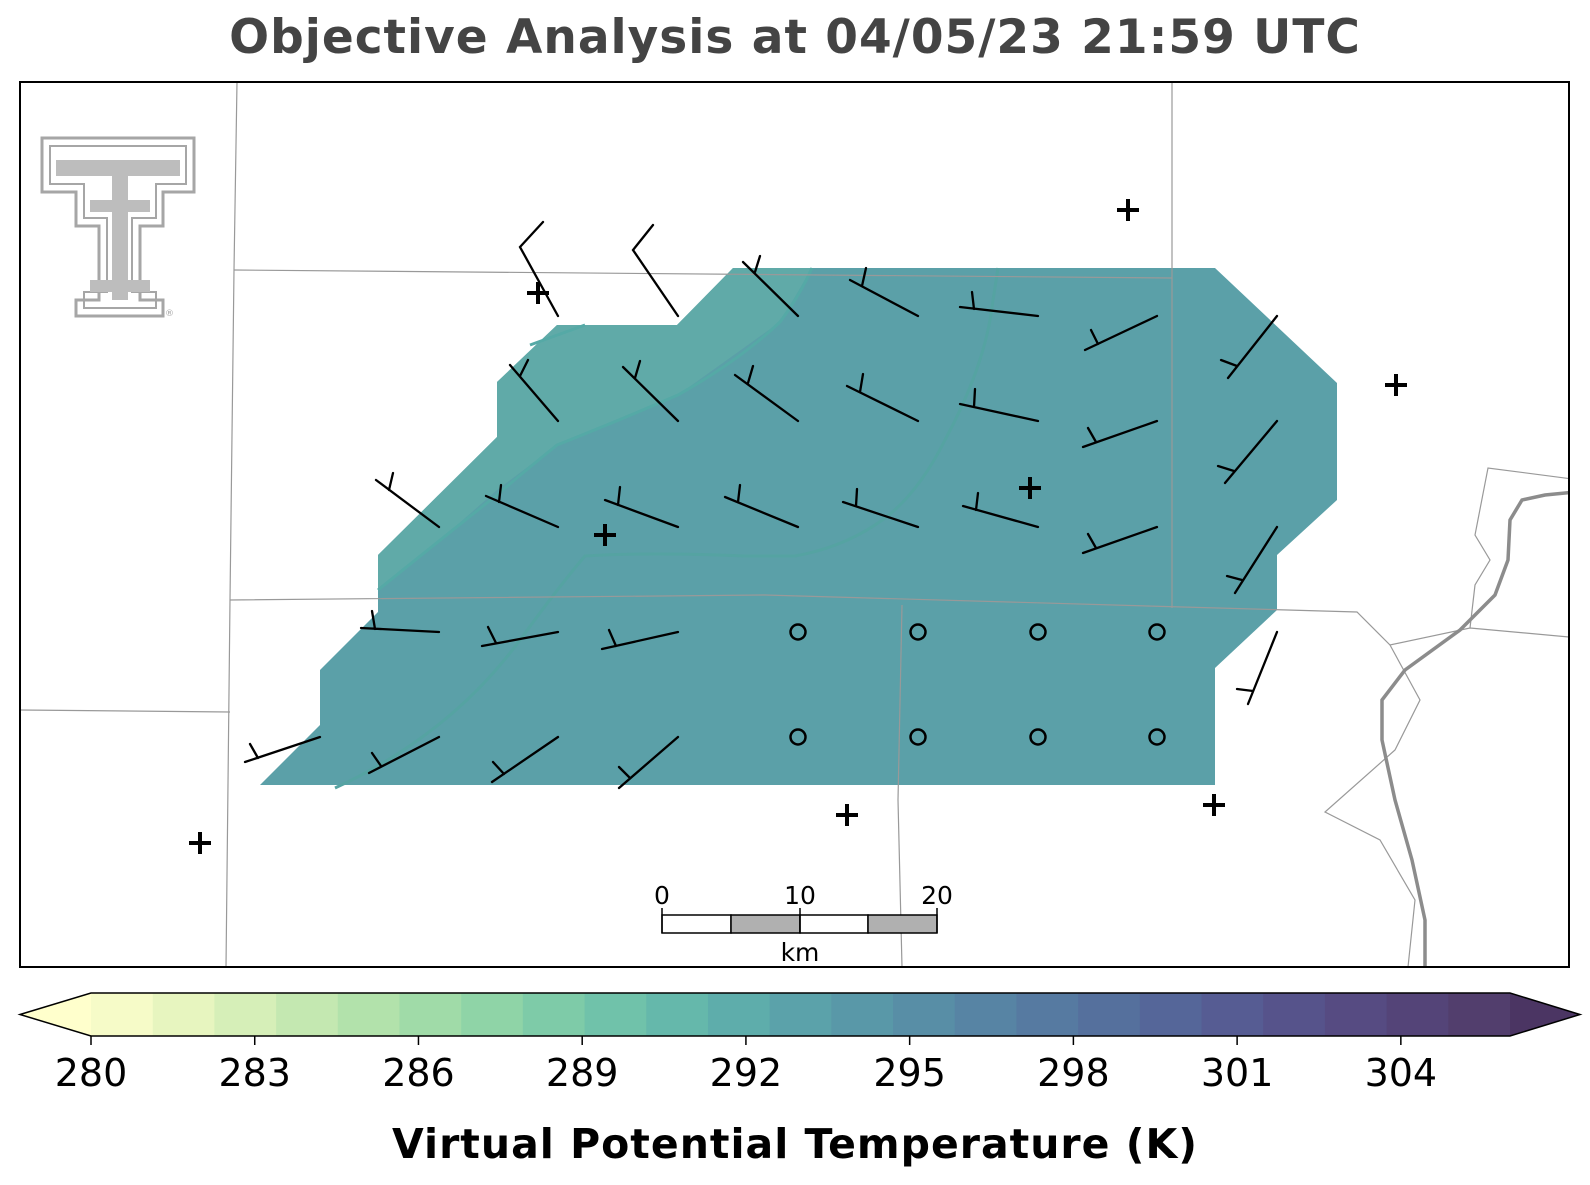 The width and height of the screenshot is (1590, 1185). What do you see at coordinates (746, 1073) in the screenshot?
I see `colorbar-tick-label: 292` at bounding box center [746, 1073].